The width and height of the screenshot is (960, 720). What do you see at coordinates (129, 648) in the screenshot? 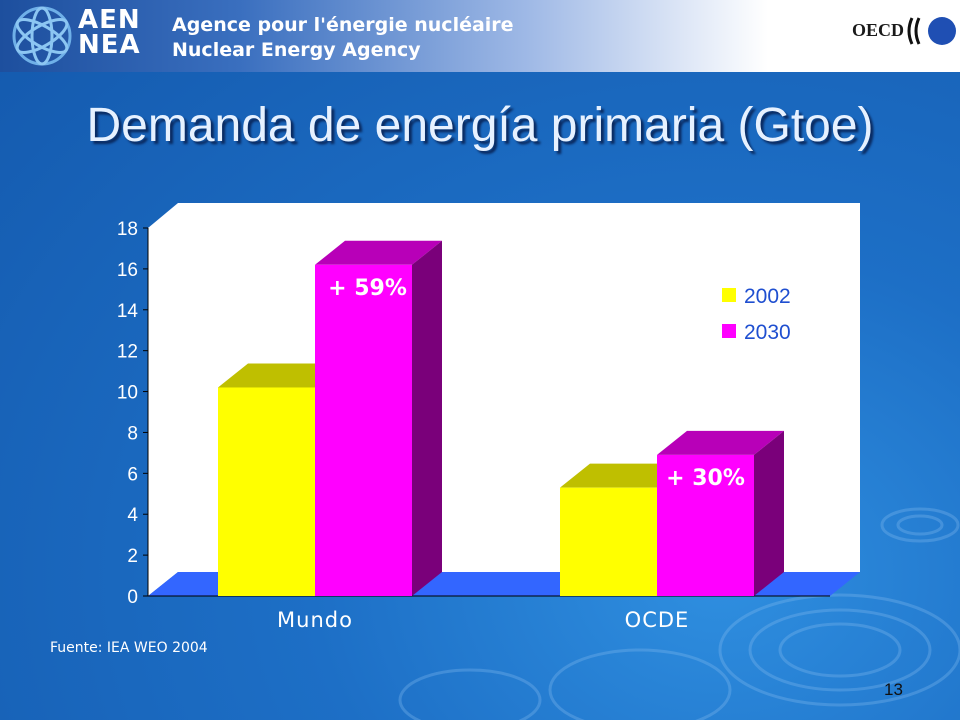
I see `source-note: Fuente: IEA WEO 2004` at bounding box center [129, 648].